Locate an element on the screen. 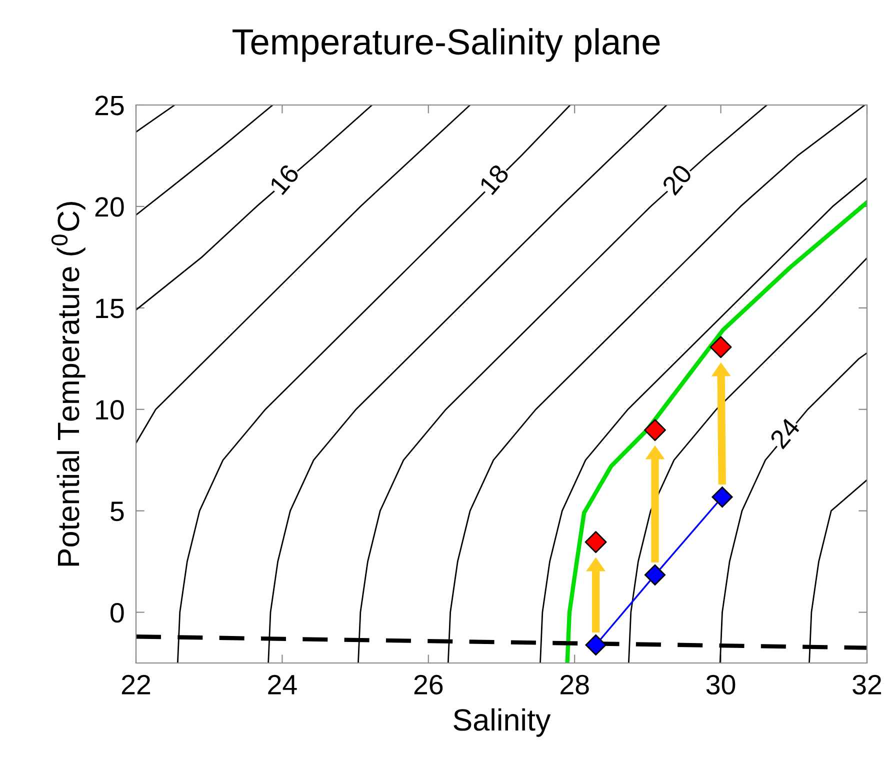 The image size is (893, 766). annotation: 24 is located at coordinates (785, 433).